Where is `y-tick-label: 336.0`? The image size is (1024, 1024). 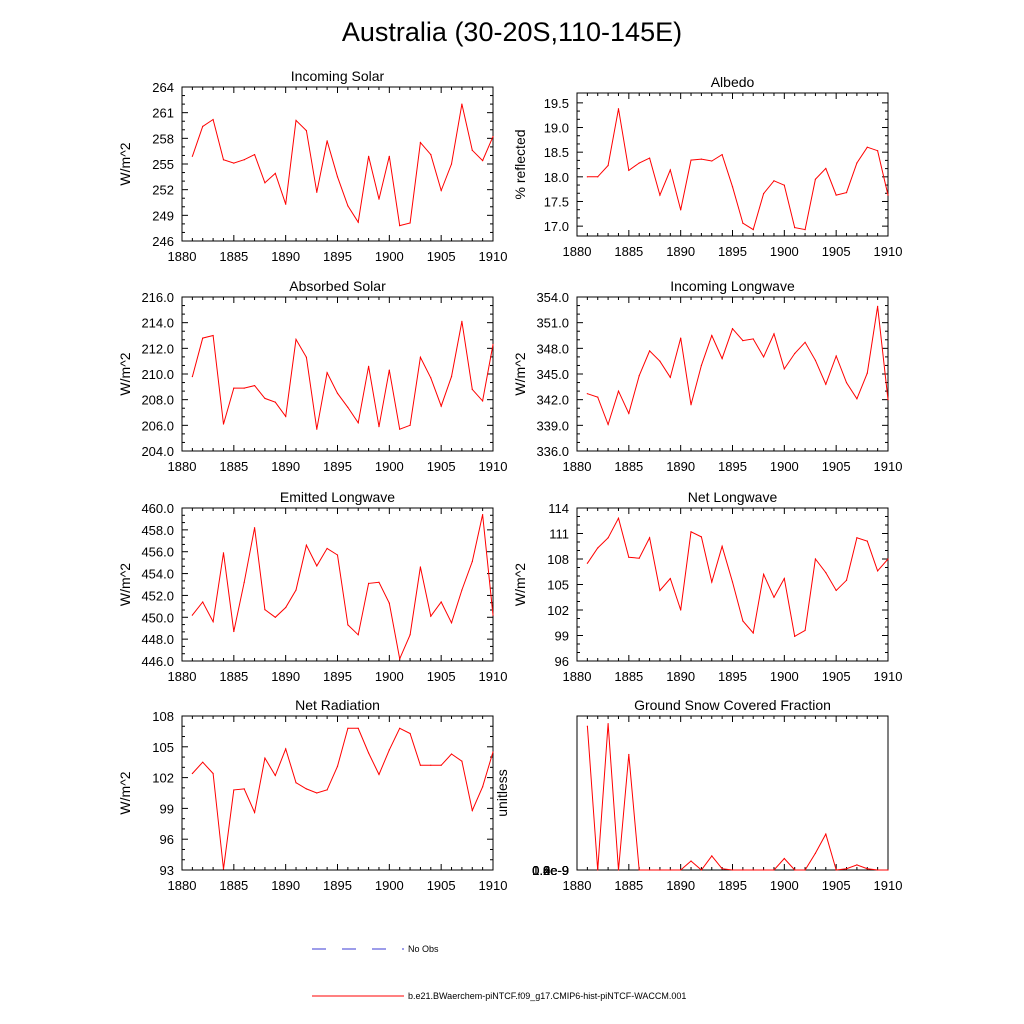
y-tick-label: 336.0 is located at coordinates (552, 451).